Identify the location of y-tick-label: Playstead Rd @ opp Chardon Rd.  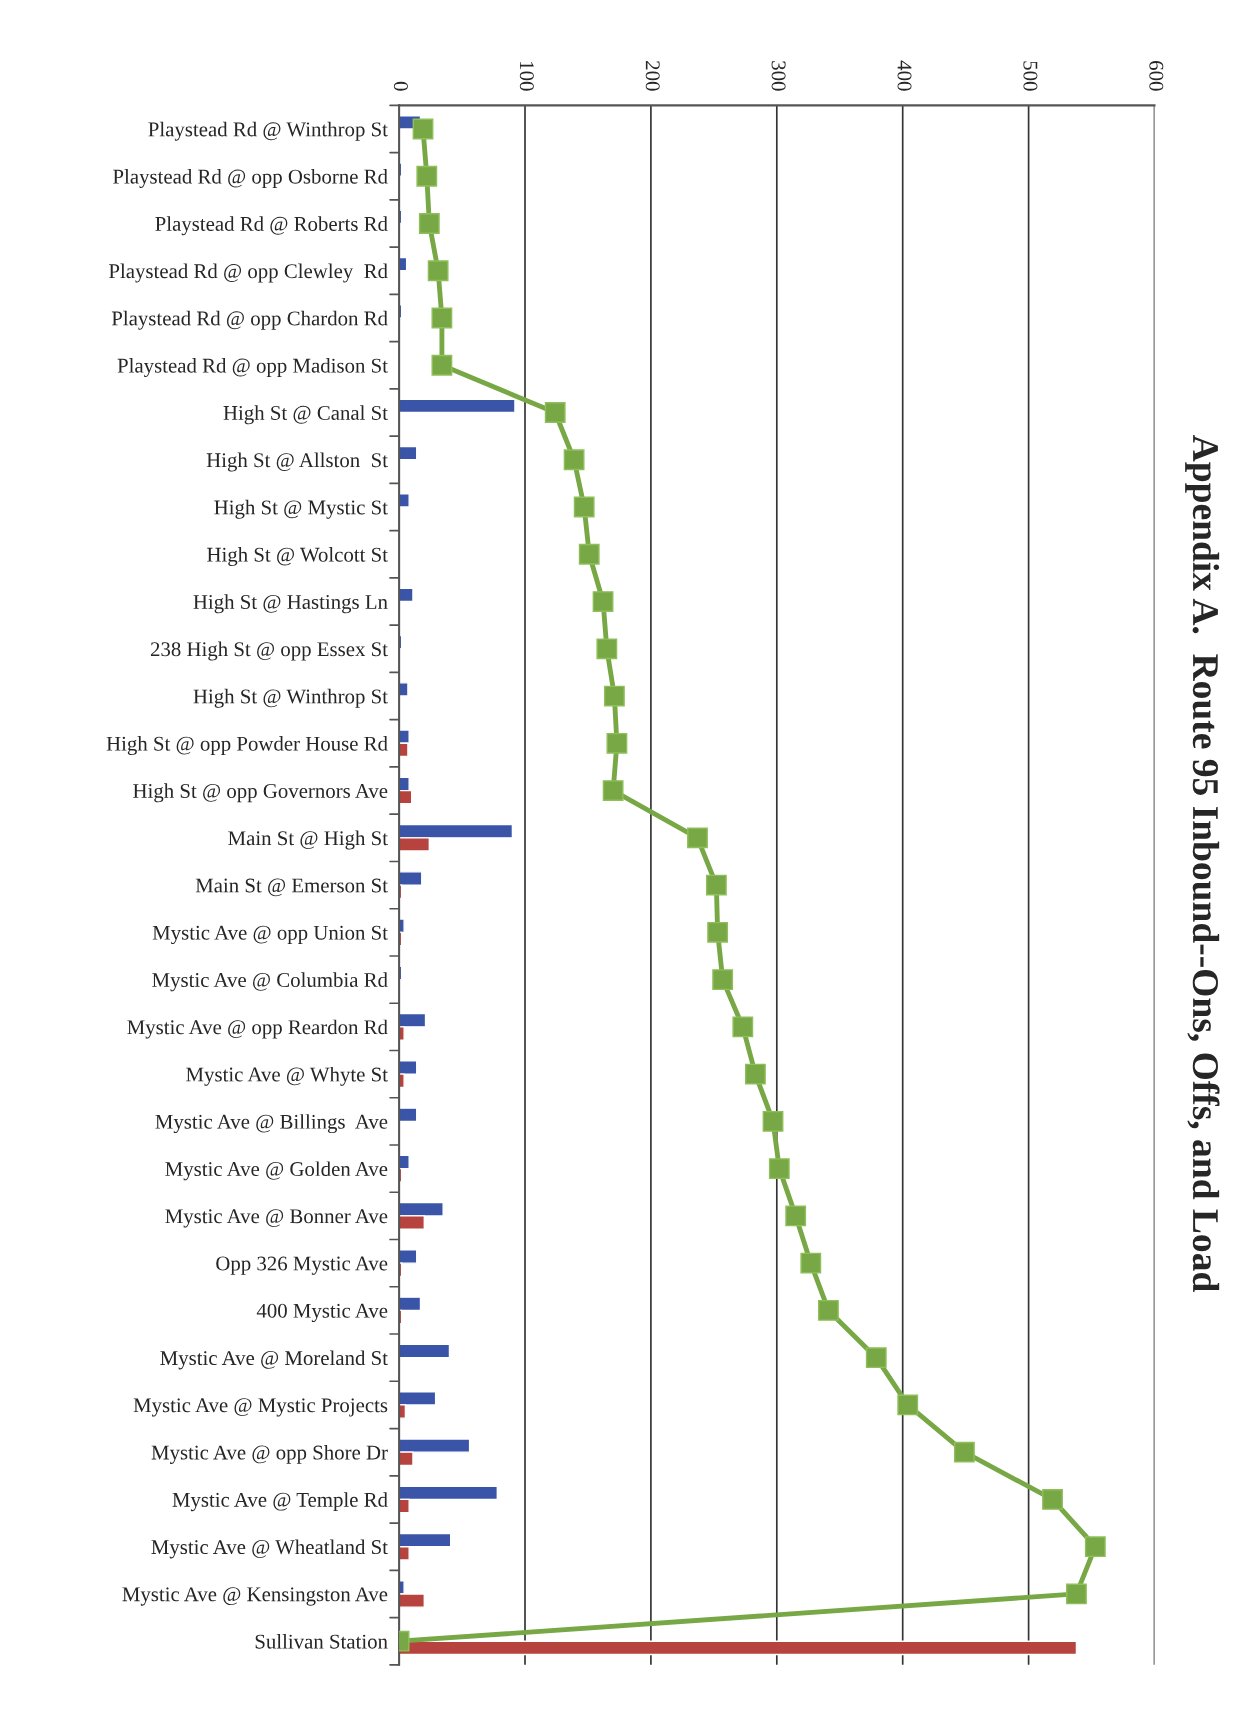
(249, 320).